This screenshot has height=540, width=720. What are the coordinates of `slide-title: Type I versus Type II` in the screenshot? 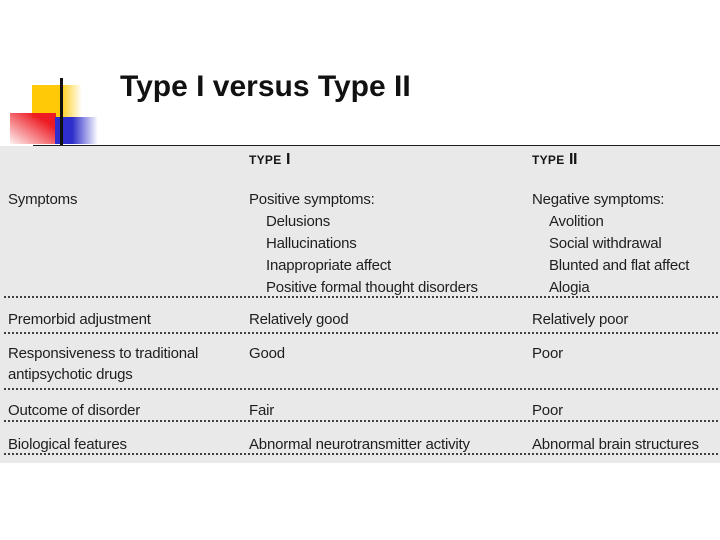 It's located at (265, 86).